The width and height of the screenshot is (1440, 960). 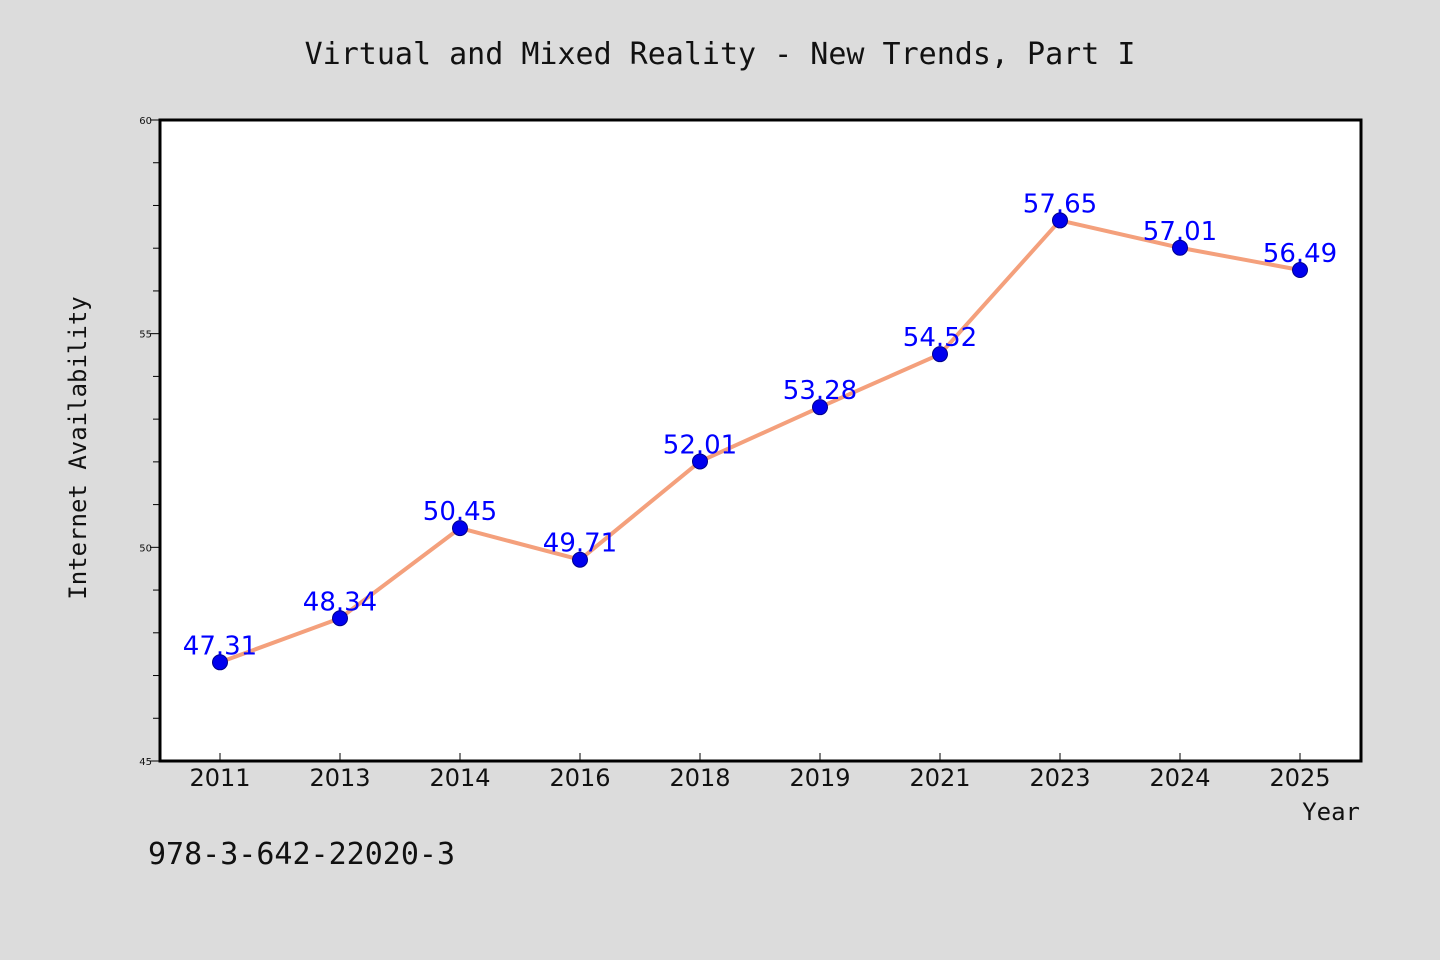 I want to click on x-tick-label: 2018, so click(x=699, y=778).